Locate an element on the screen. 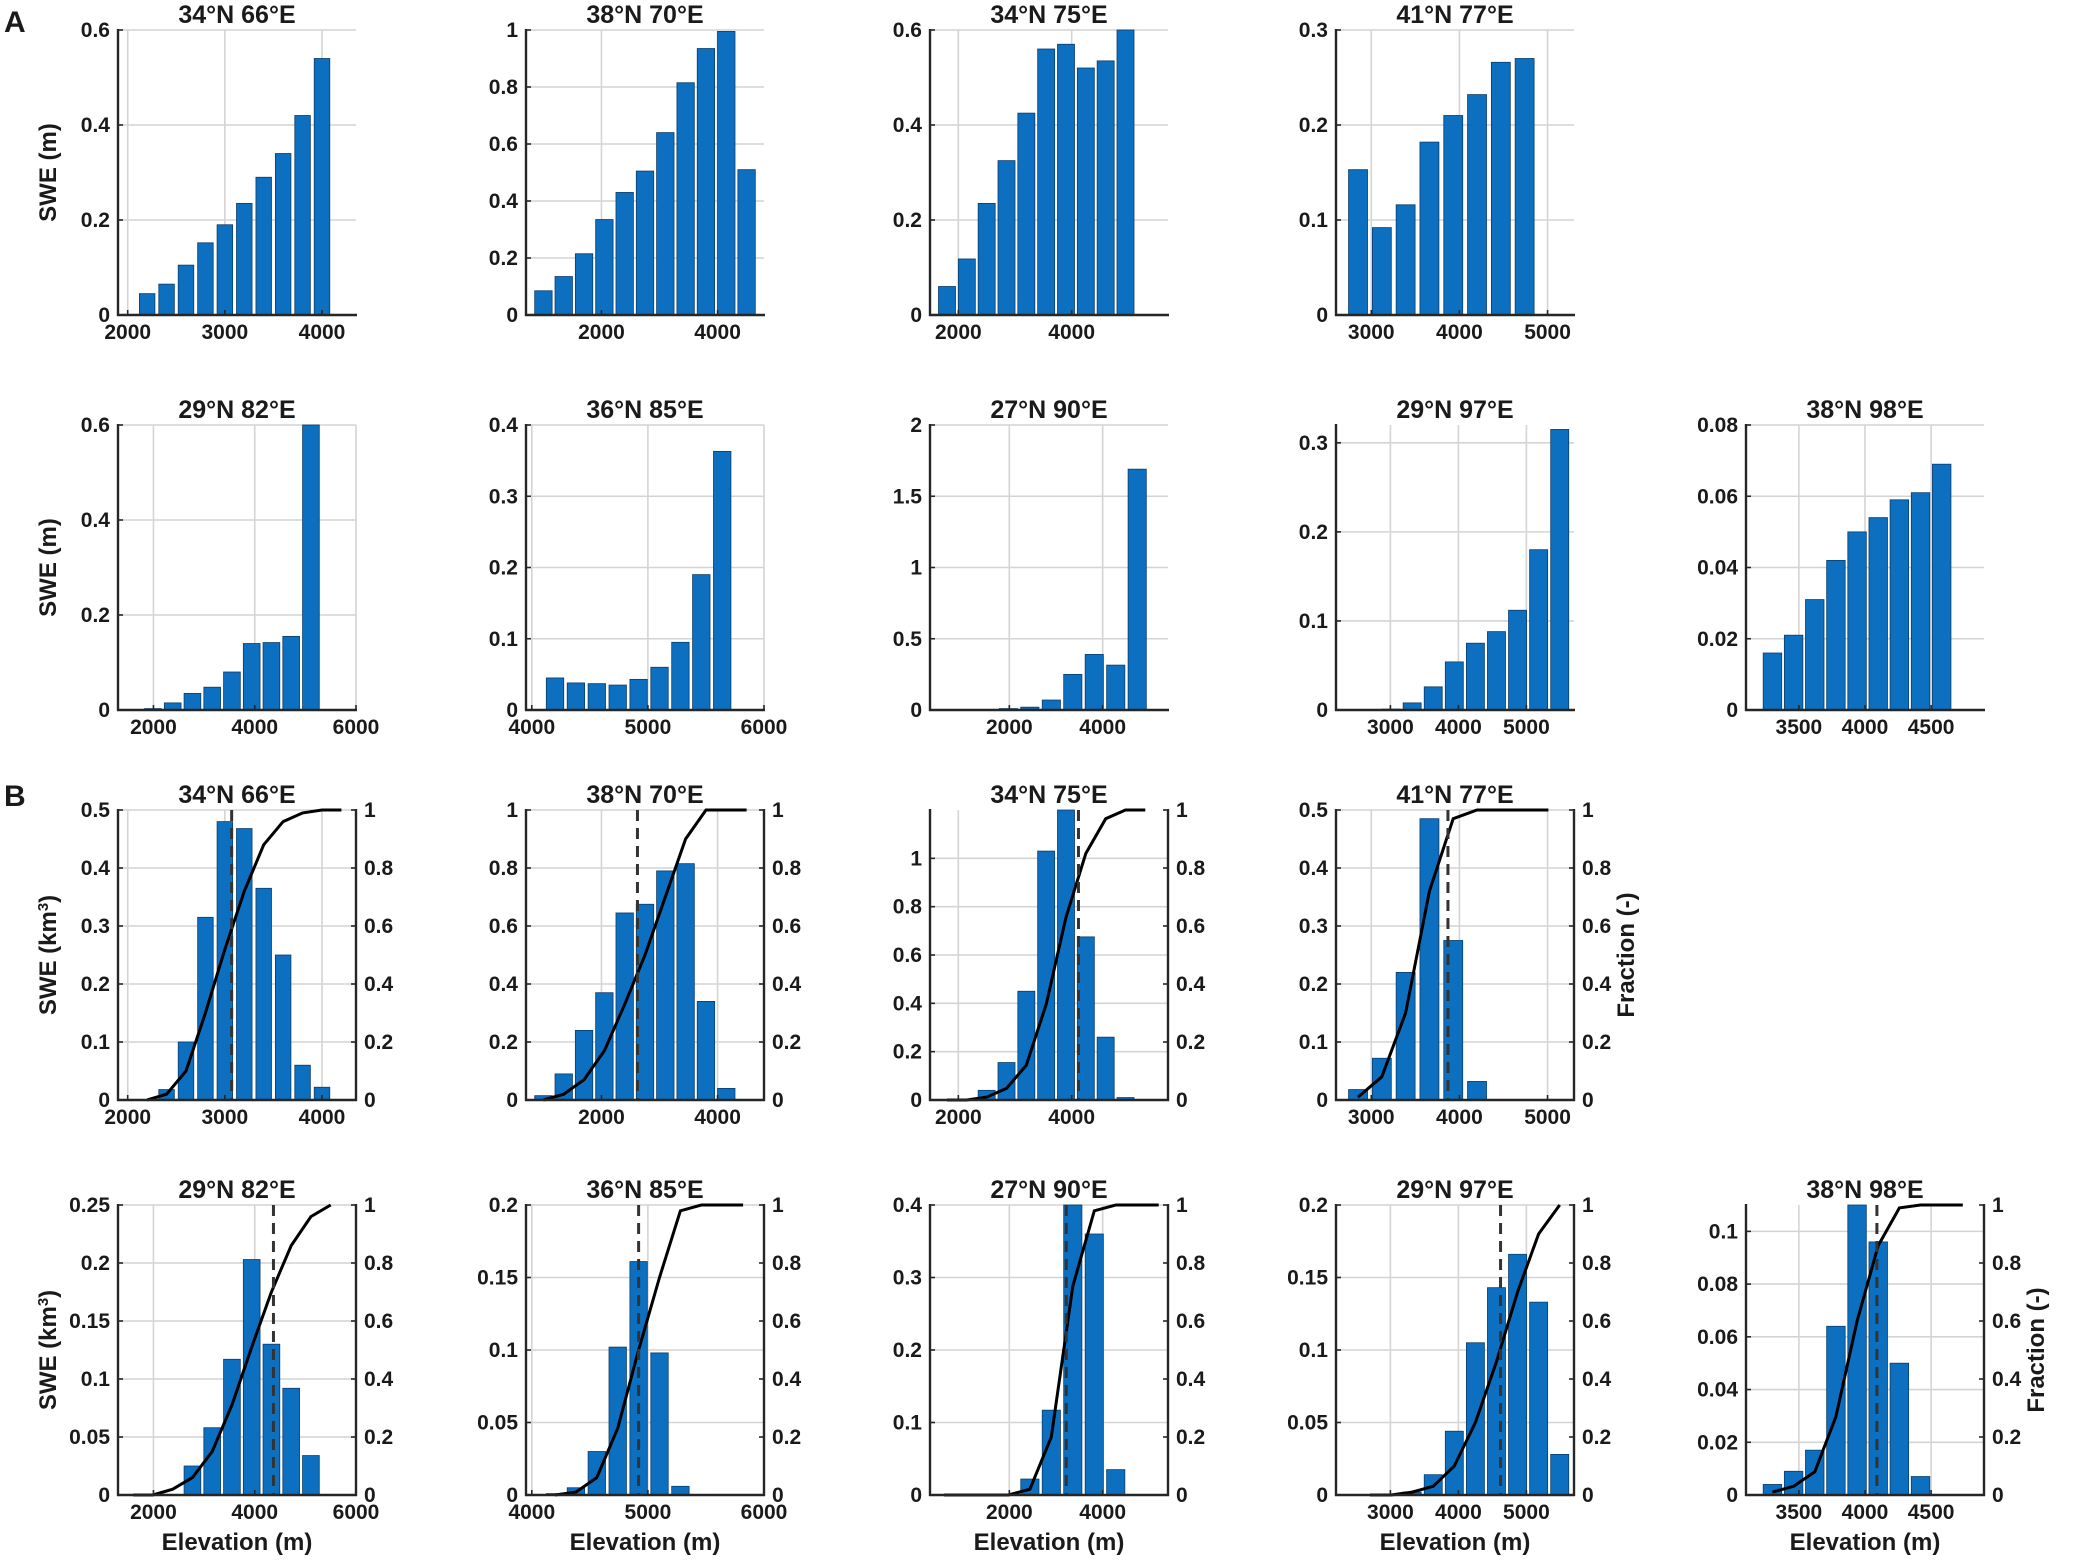 The height and width of the screenshot is (1565, 2093). x-tick-label: 3500 is located at coordinates (1799, 1512).